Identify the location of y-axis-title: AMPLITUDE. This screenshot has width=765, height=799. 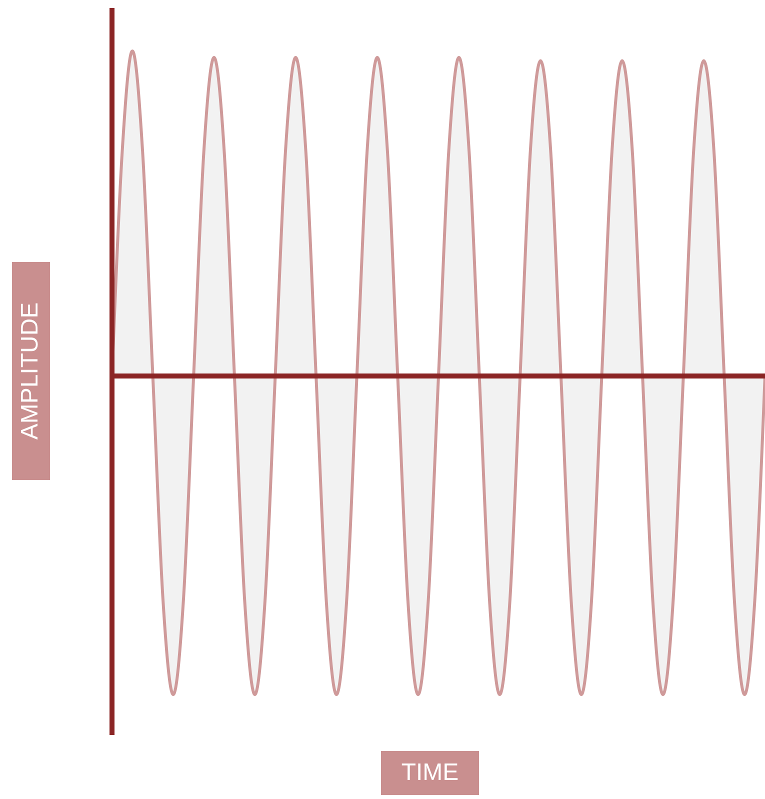
(31, 371).